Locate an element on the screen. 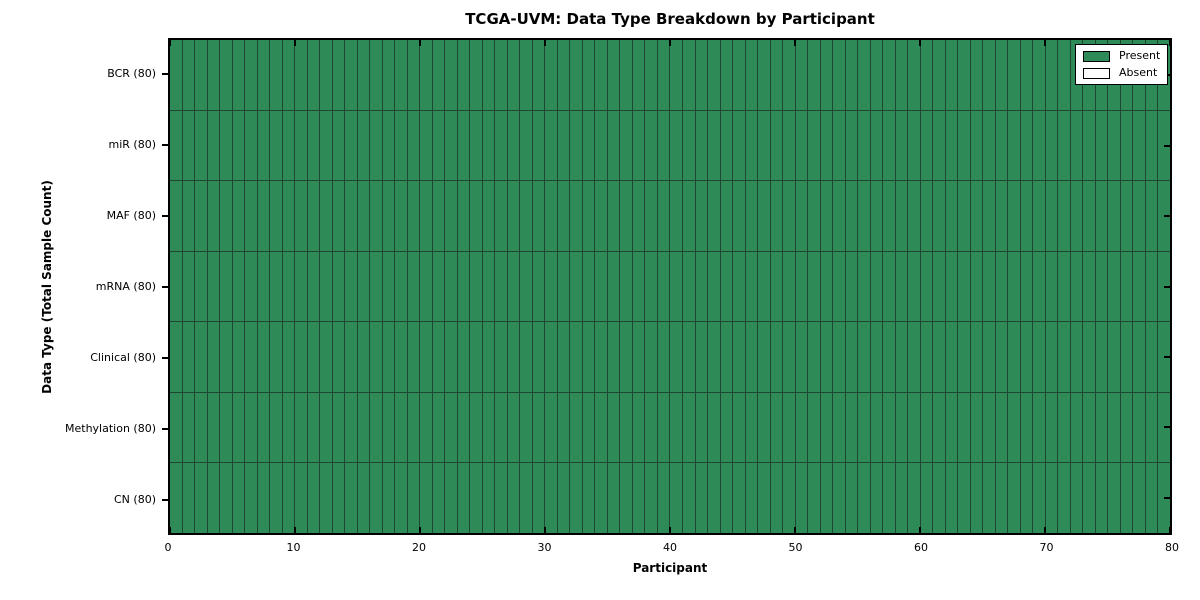 Image resolution: width=1200 pixels, height=600 pixels. y-tick-label: BCR (80) is located at coordinates (131, 73).